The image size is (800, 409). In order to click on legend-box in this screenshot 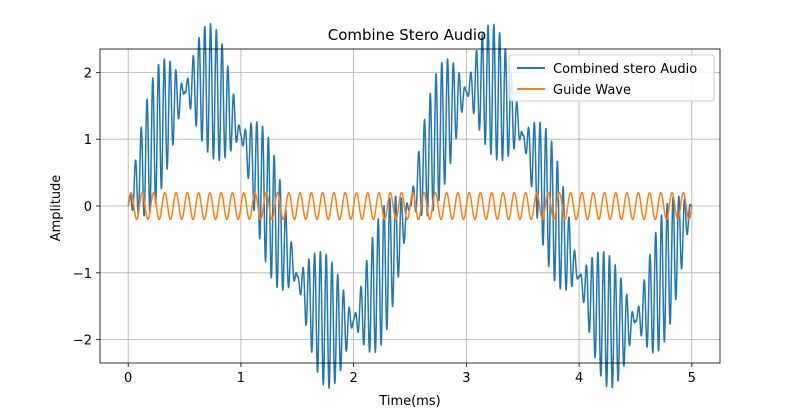, I will do `click(611, 78)`.